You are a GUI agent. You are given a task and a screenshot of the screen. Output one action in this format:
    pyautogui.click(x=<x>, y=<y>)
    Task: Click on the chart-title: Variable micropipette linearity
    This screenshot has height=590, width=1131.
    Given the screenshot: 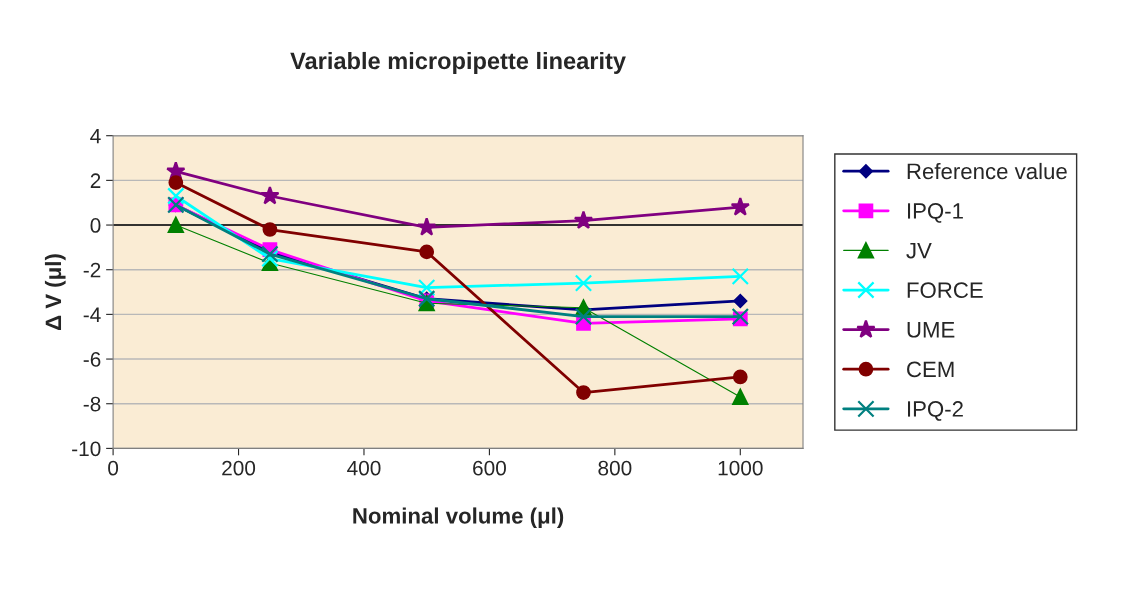 What is the action you would take?
    pyautogui.click(x=458, y=62)
    